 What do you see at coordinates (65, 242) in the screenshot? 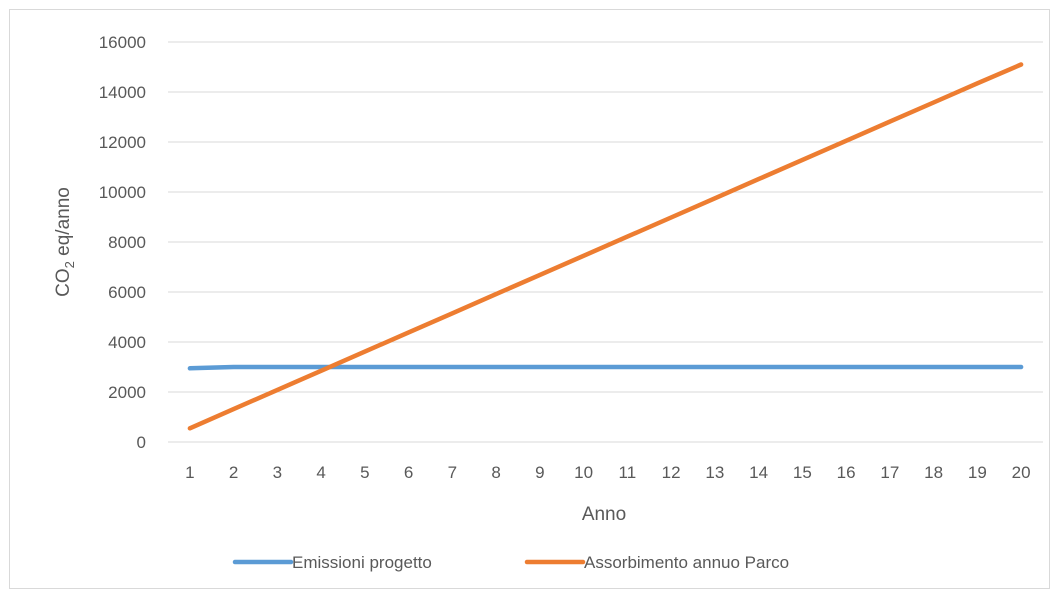
I see `y-axis-title: CO2 eq/anno` at bounding box center [65, 242].